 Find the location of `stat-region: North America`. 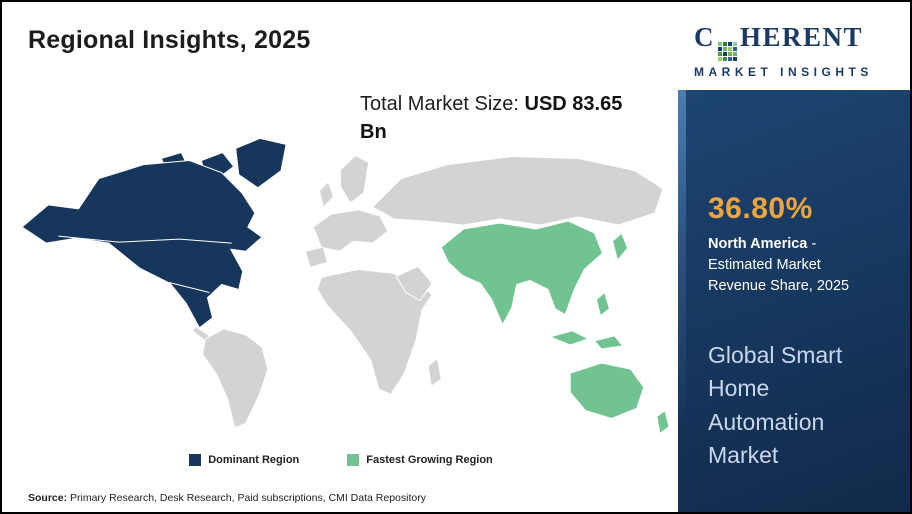

stat-region: North America is located at coordinates (758, 244).